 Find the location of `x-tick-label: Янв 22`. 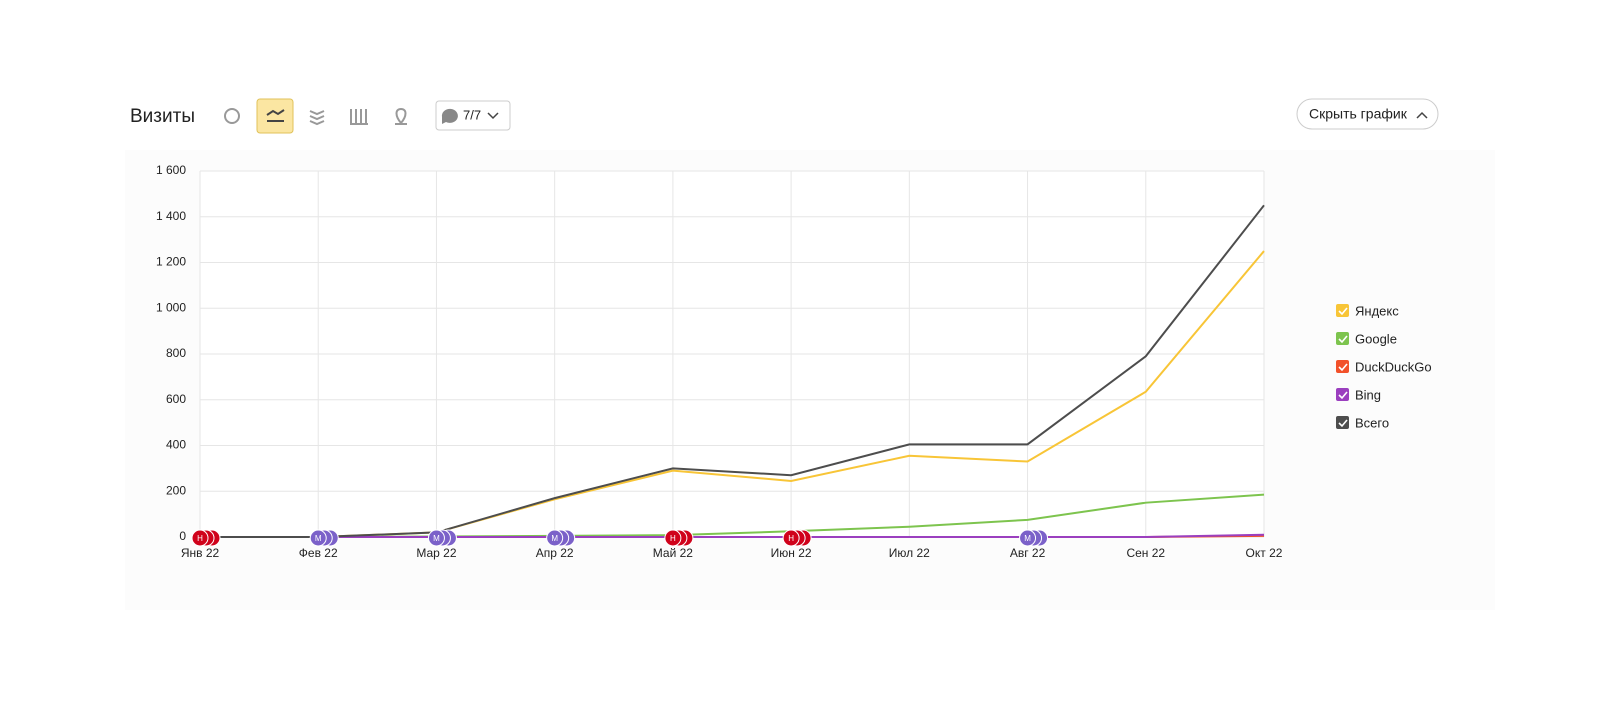

x-tick-label: Янв 22 is located at coordinates (200, 553).